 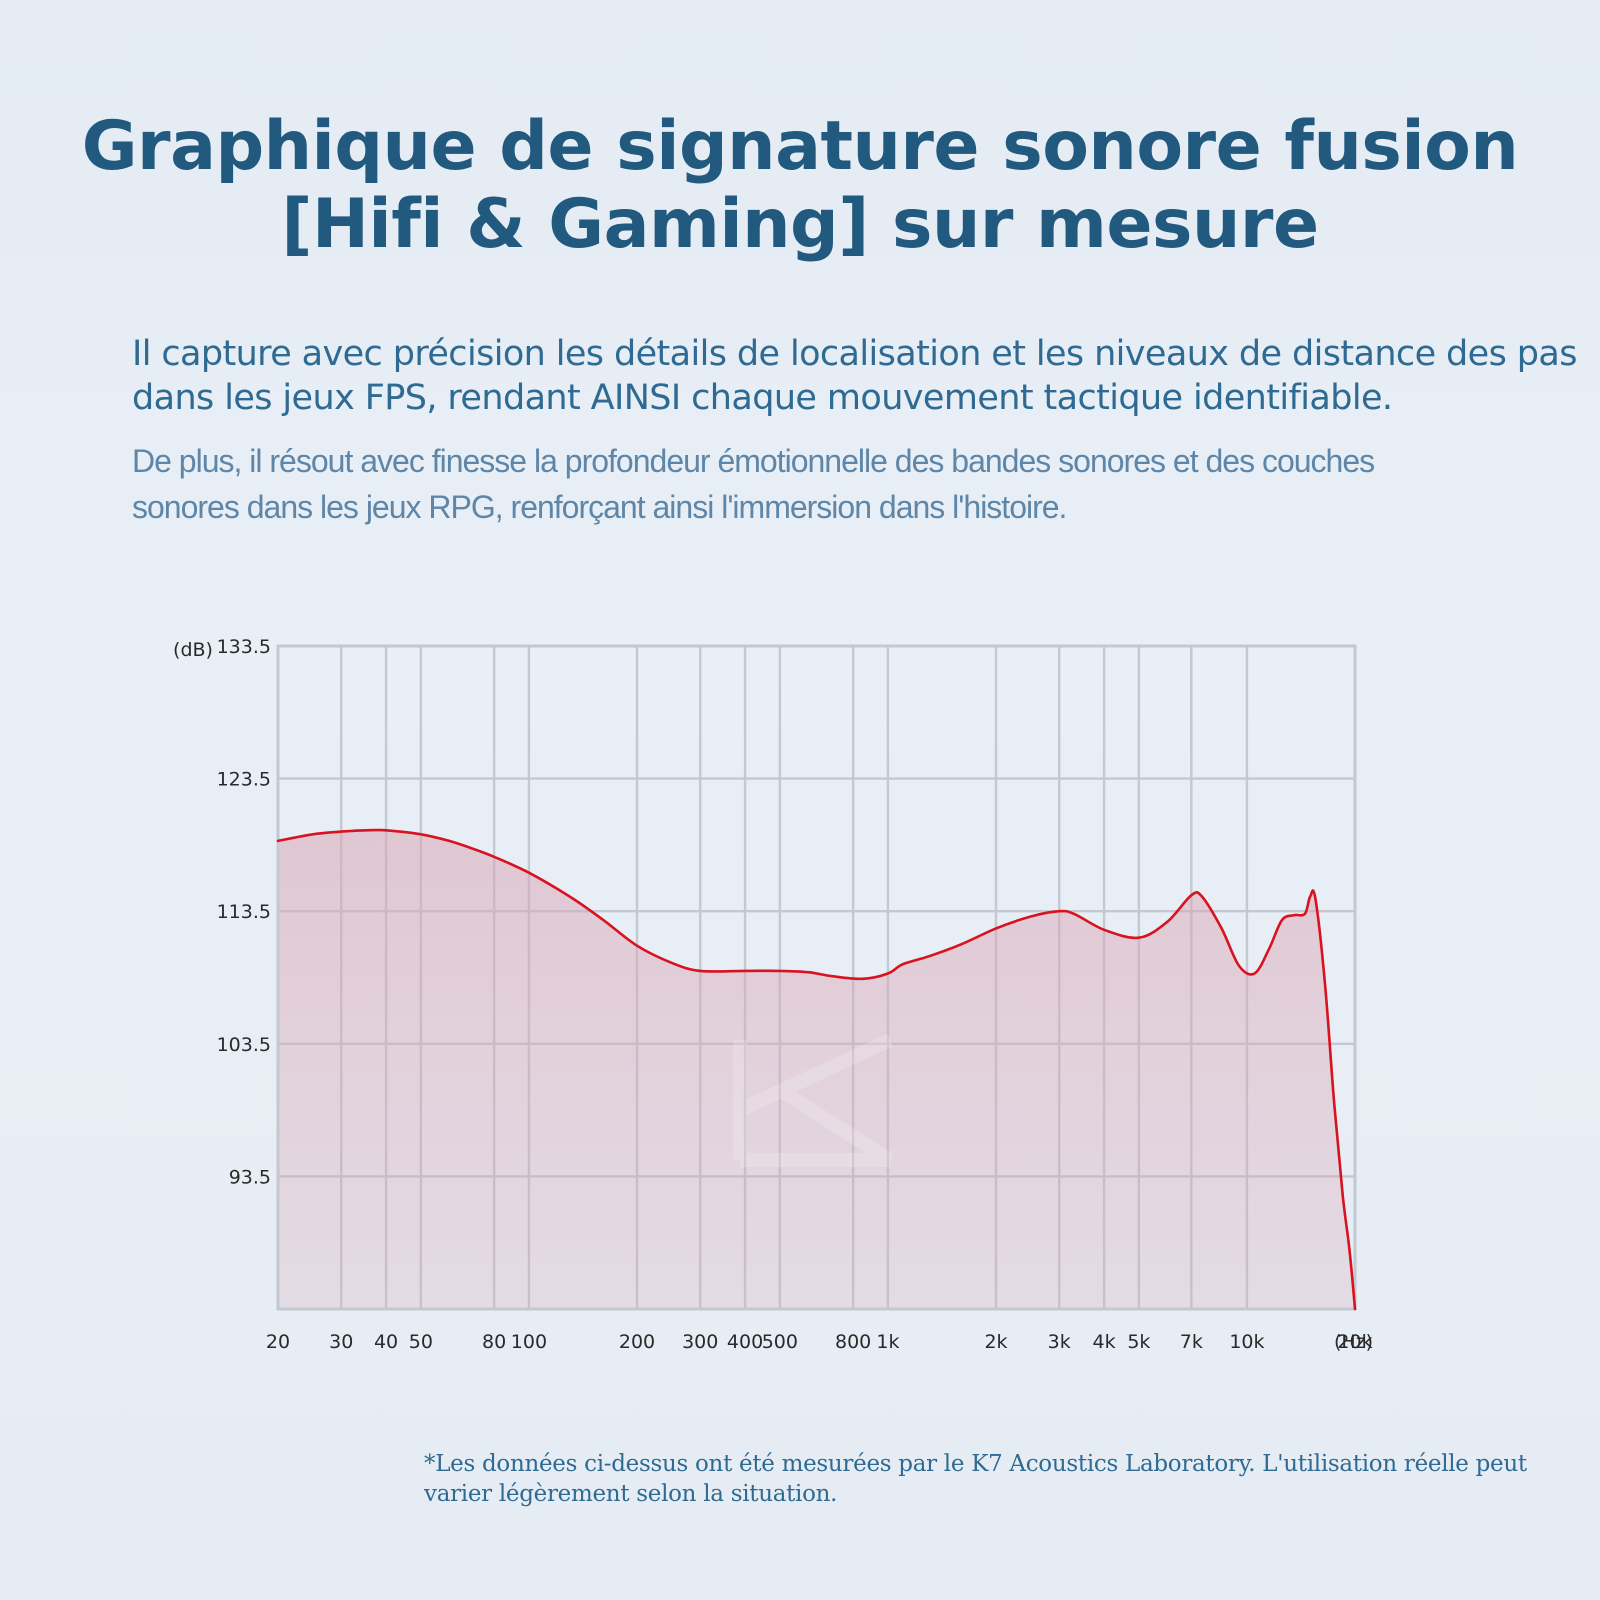 I want to click on x-axis-unit-label: (Hz), so click(x=1353, y=1342).